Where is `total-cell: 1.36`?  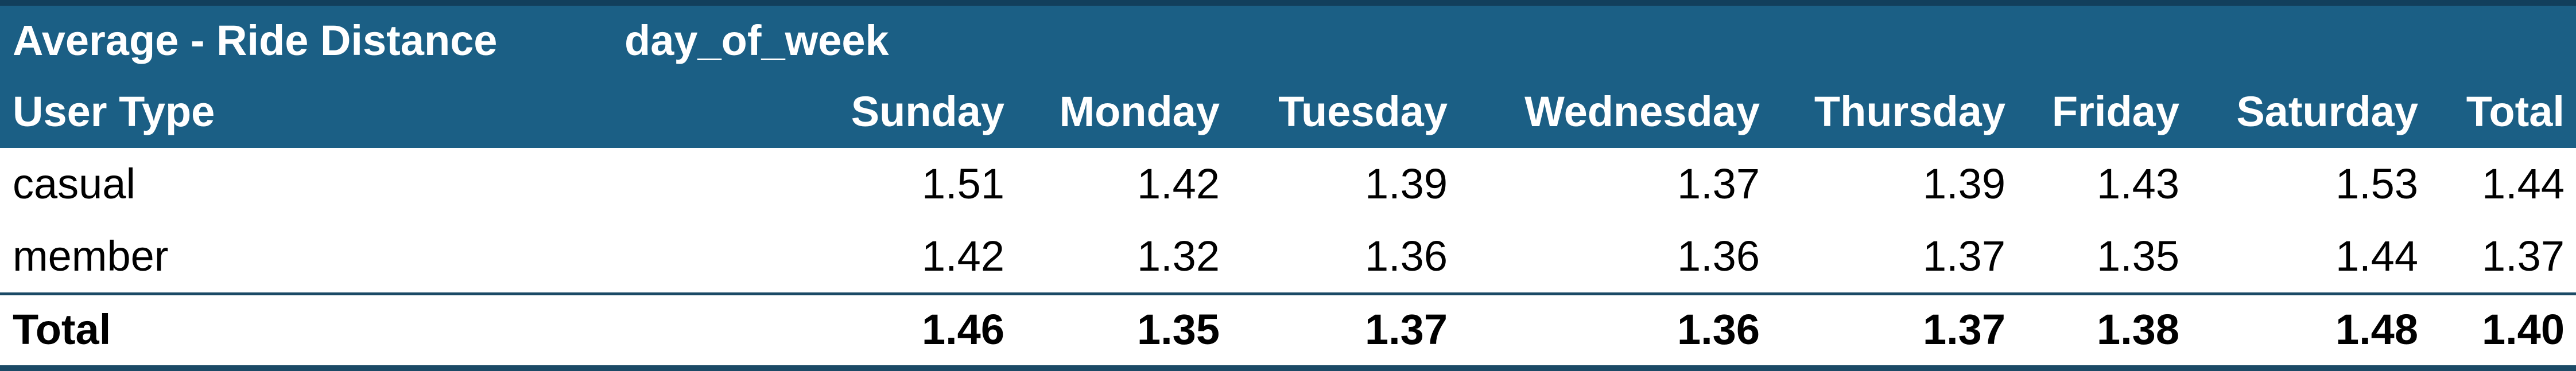
total-cell: 1.36 is located at coordinates (1718, 330).